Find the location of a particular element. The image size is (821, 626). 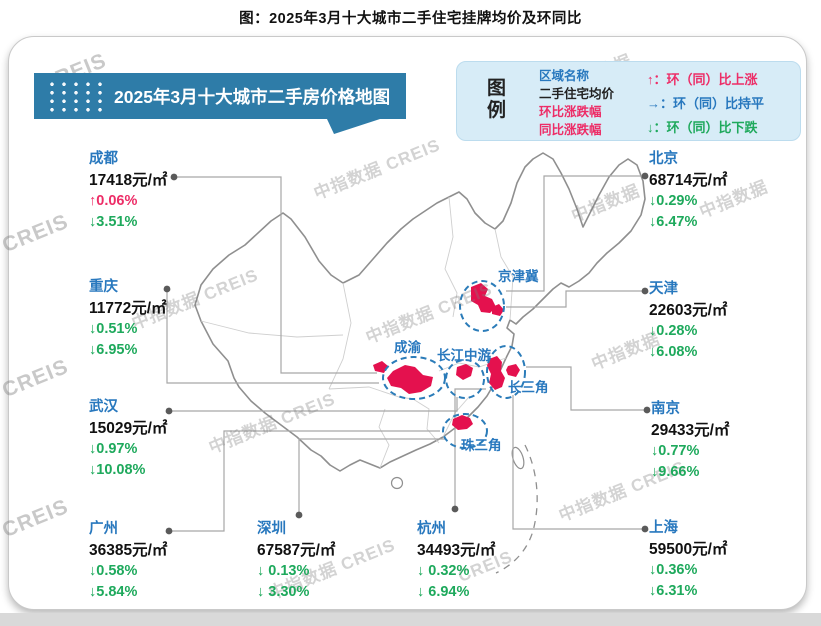

city-mom-change: ↓0.58% is located at coordinates (113, 571).